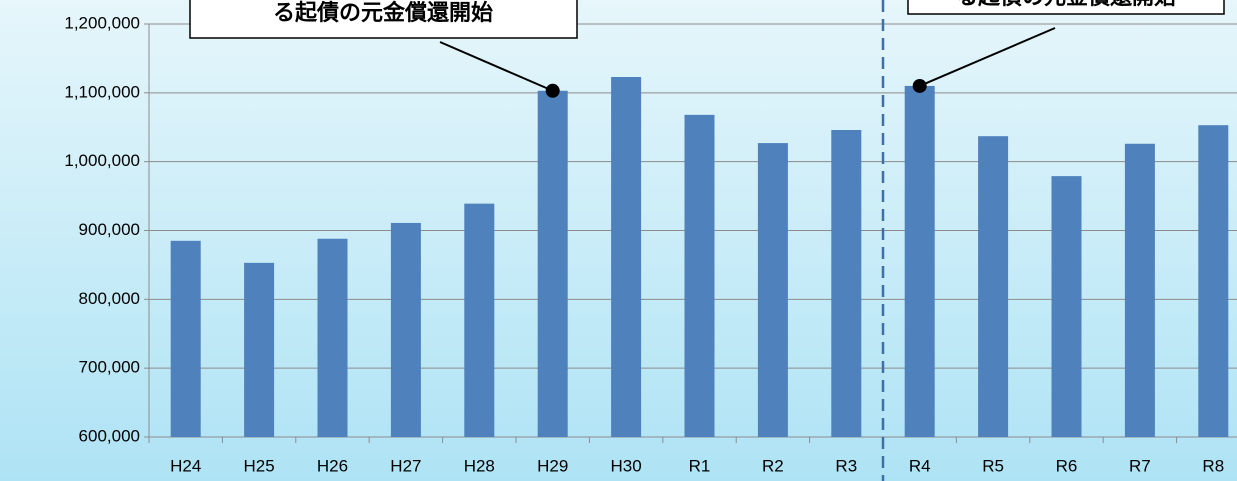 The height and width of the screenshot is (481, 1237). I want to click on x-tick-label: H28, so click(479, 465).